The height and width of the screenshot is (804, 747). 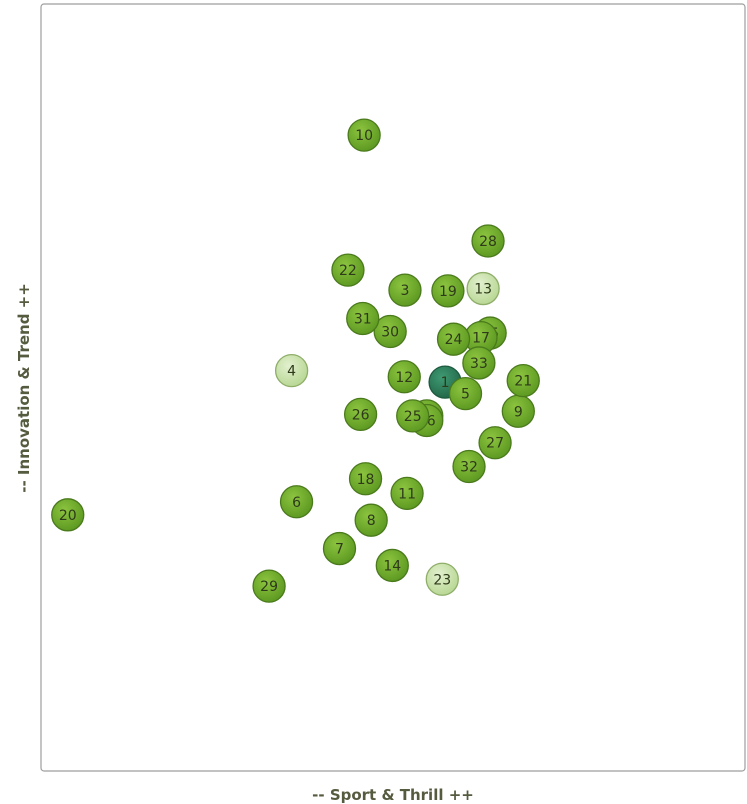 I want to click on point-label: 7, so click(x=339, y=550).